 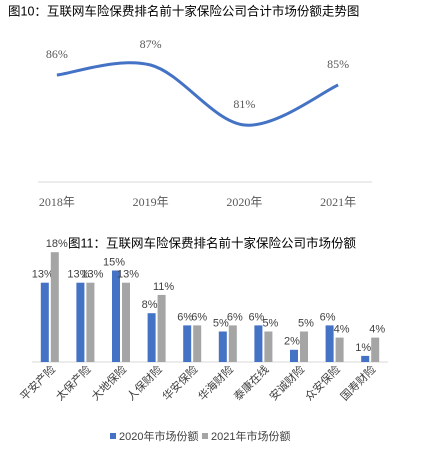 What do you see at coordinates (150, 305) in the screenshot?
I see `data-label: 8%` at bounding box center [150, 305].